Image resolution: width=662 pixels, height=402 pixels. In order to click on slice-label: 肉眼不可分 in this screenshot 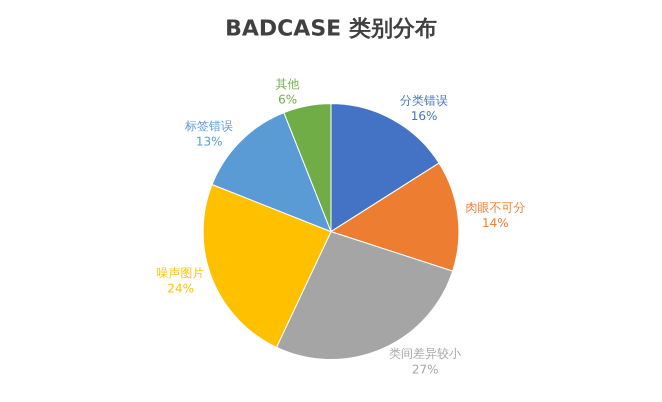, I will do `click(495, 207)`.